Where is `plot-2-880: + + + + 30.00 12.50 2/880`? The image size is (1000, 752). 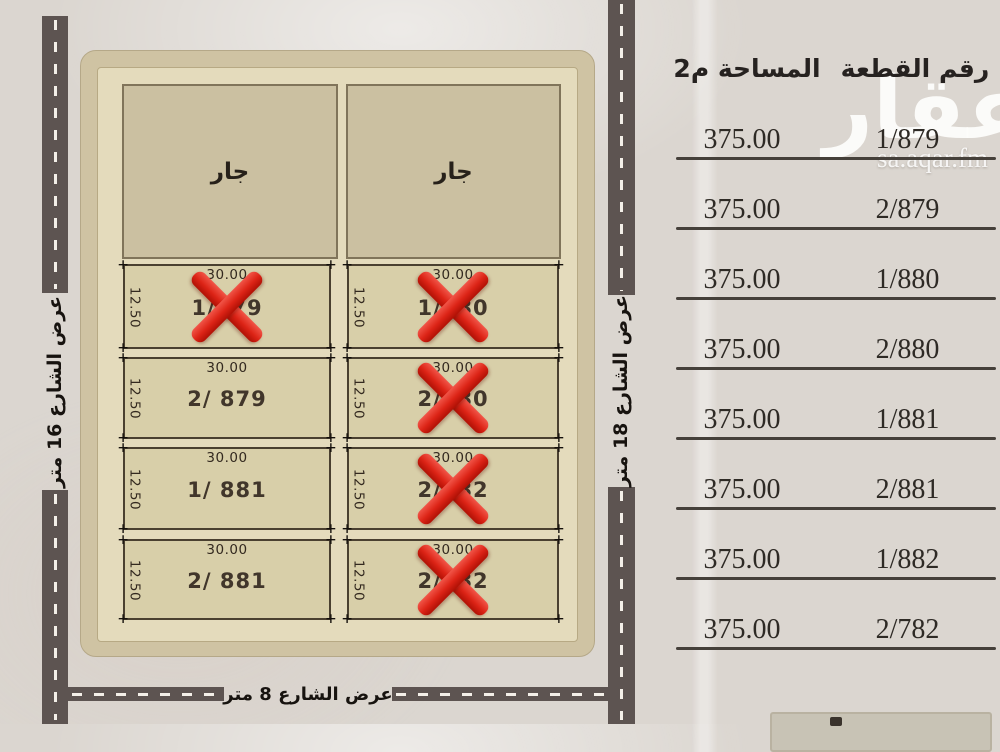
plot-2-880: + + + + 30.00 12.50 2/880 is located at coordinates (453, 398).